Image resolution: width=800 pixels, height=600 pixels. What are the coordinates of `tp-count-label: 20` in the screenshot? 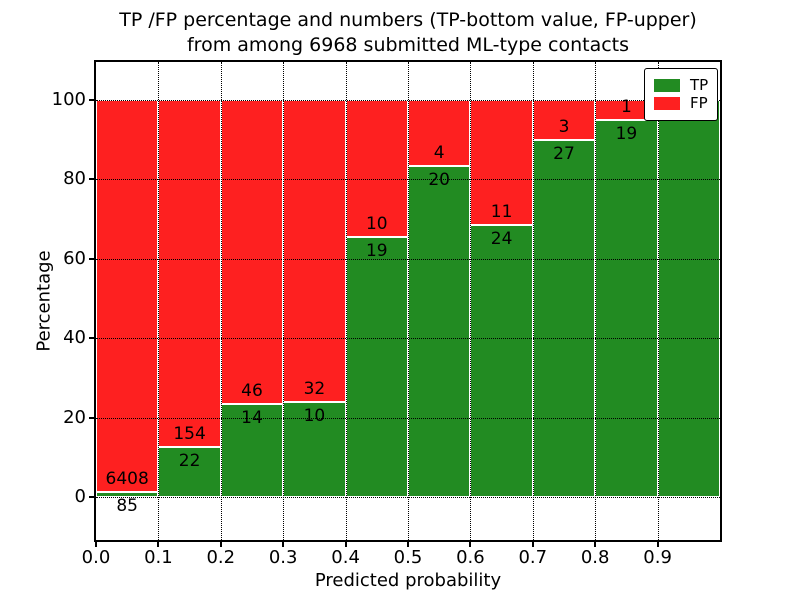 It's located at (439, 180).